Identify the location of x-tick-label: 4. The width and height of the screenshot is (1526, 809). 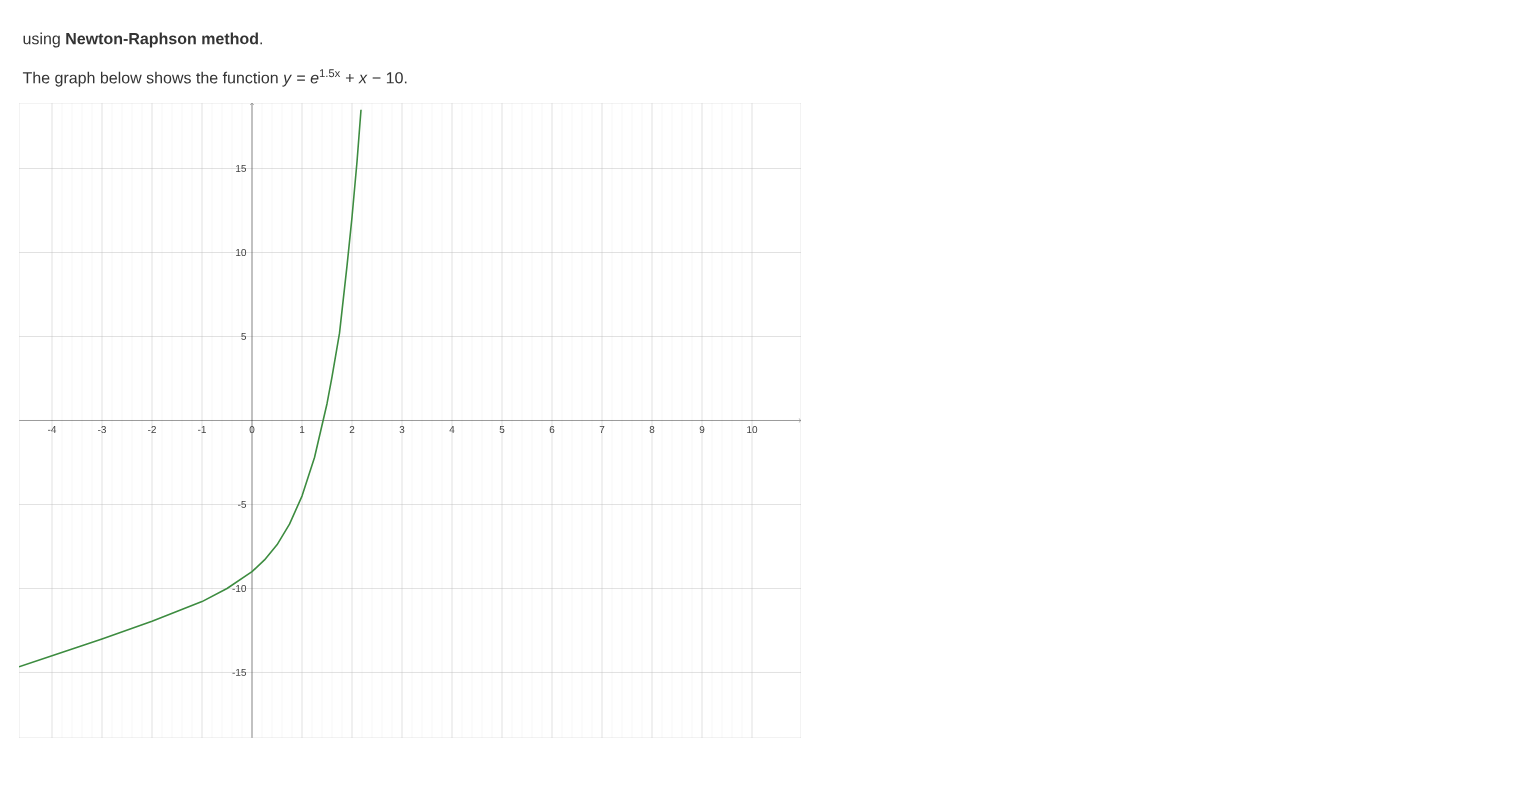
(452, 429).